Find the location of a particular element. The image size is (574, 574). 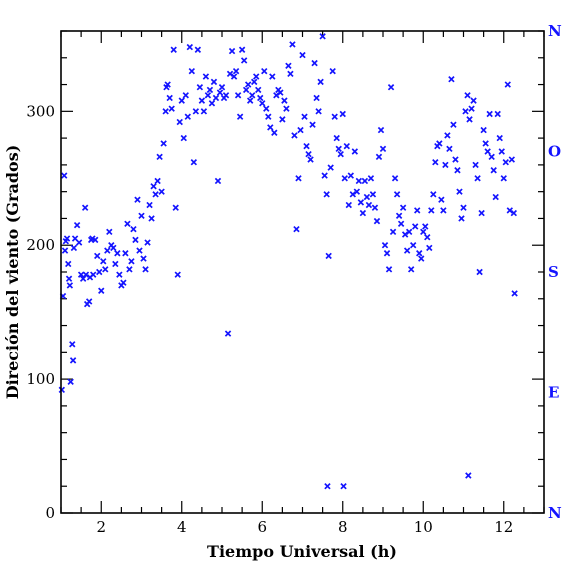

compass-label: S is located at coordinates (553, 272).